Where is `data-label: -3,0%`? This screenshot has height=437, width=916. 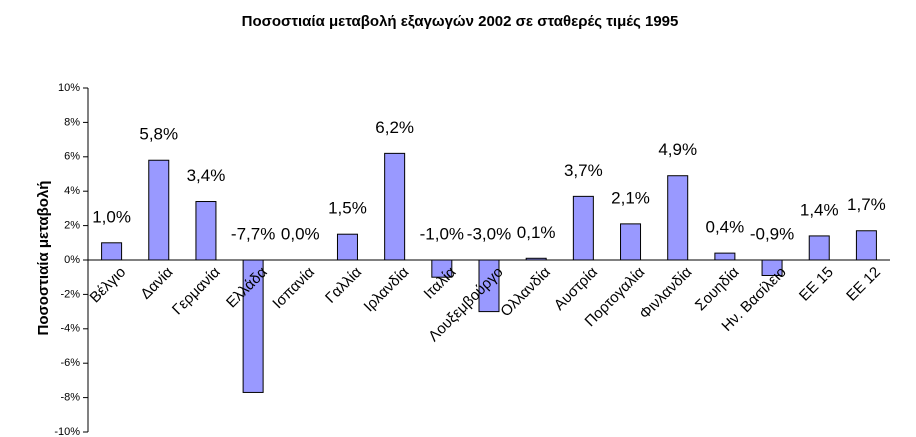 data-label: -3,0% is located at coordinates (489, 233).